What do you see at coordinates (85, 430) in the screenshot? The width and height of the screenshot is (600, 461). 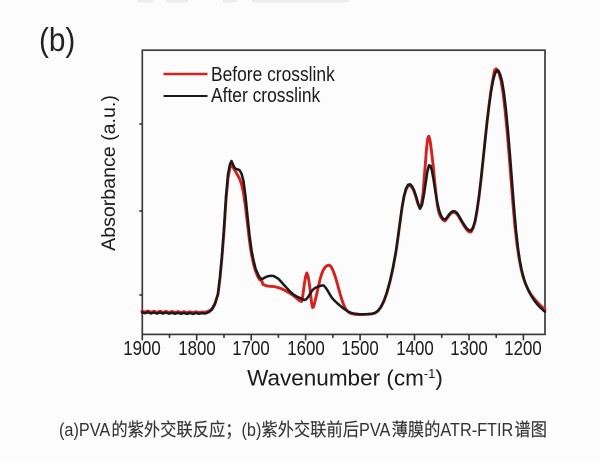 I see `svg-text: (a)PVA` at bounding box center [85, 430].